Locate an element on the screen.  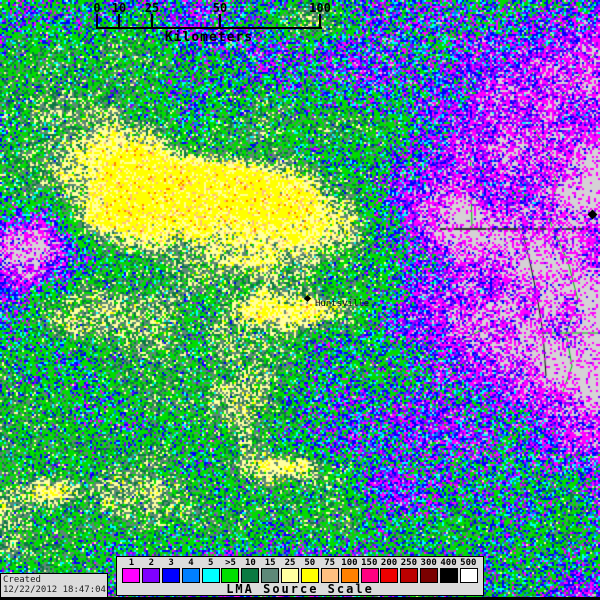
legend-entry-label: 10 is located at coordinates (250, 563).